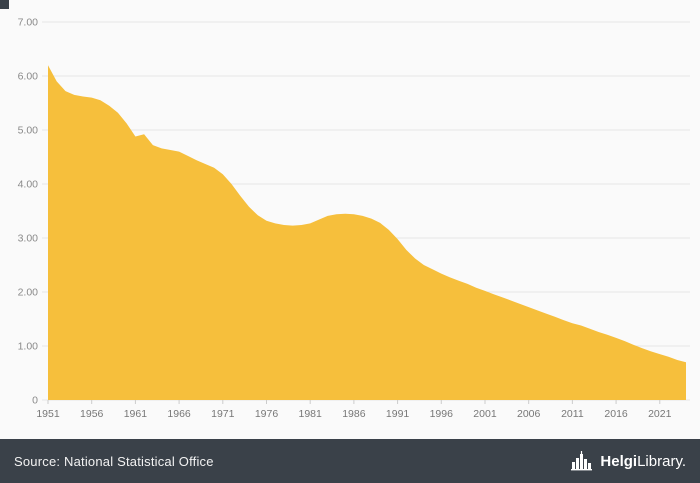 This screenshot has height=483, width=700. What do you see at coordinates (582, 461) in the screenshot?
I see `skyline-chart-icon` at bounding box center [582, 461].